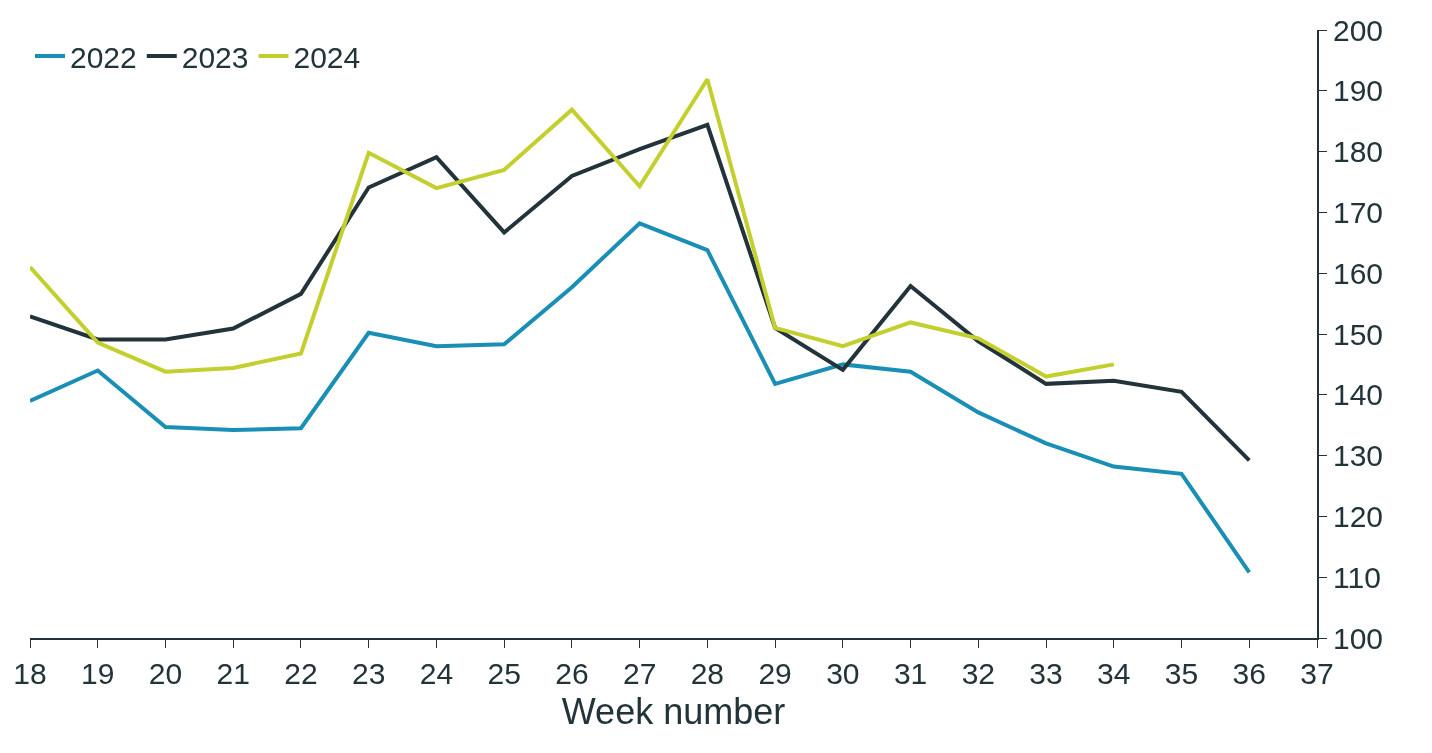 The width and height of the screenshot is (1432, 753). I want to click on x-tick-label: 27, so click(639, 673).